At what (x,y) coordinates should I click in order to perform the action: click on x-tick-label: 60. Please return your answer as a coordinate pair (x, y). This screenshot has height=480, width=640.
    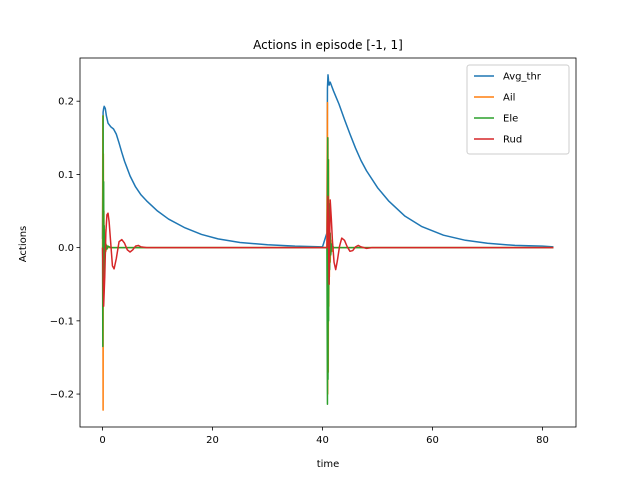
    Looking at the image, I should click on (432, 440).